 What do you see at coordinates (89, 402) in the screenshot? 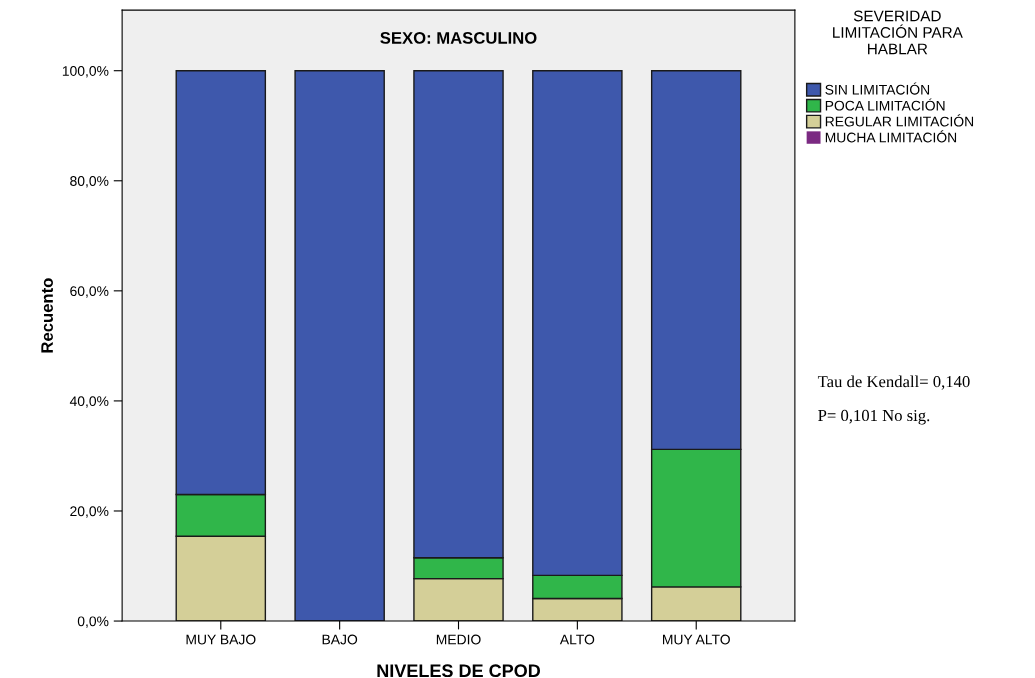
I see `y-tick-label: 40,0%` at bounding box center [89, 402].